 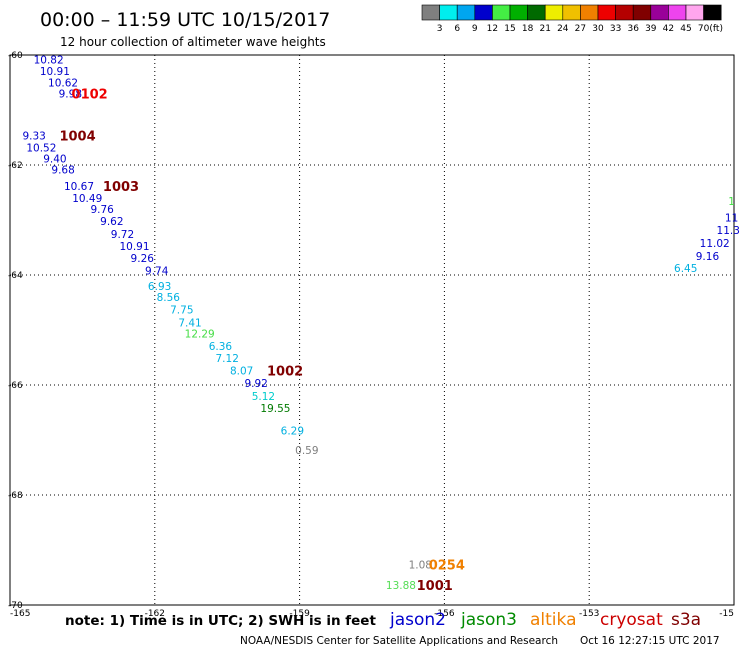 I want to click on colorbar-label: 70, so click(x=704, y=29).